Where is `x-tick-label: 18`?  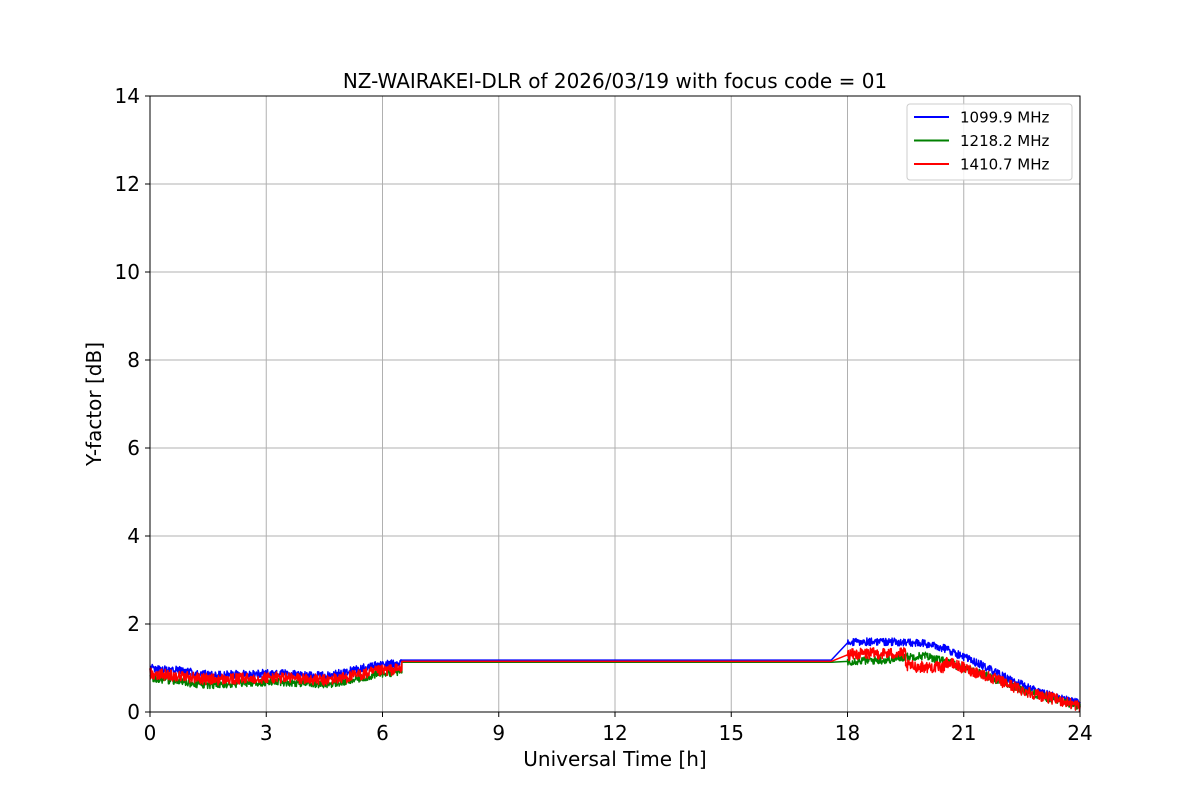
x-tick-label: 18 is located at coordinates (847, 733).